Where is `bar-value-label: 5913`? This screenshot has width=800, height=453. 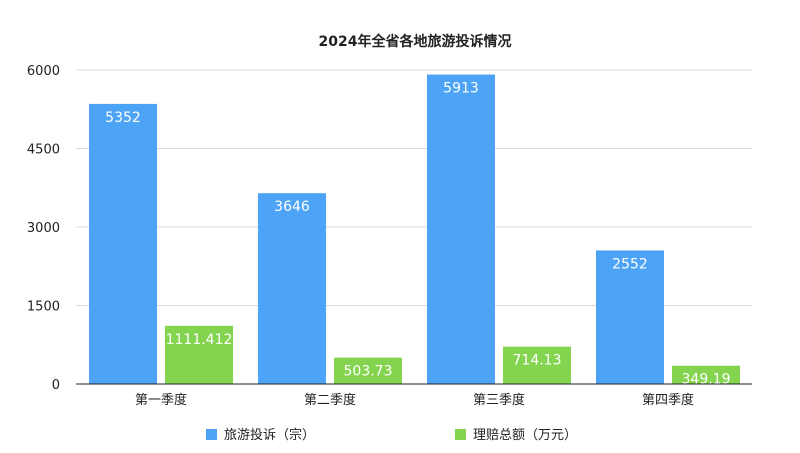
bar-value-label: 5913 is located at coordinates (461, 89).